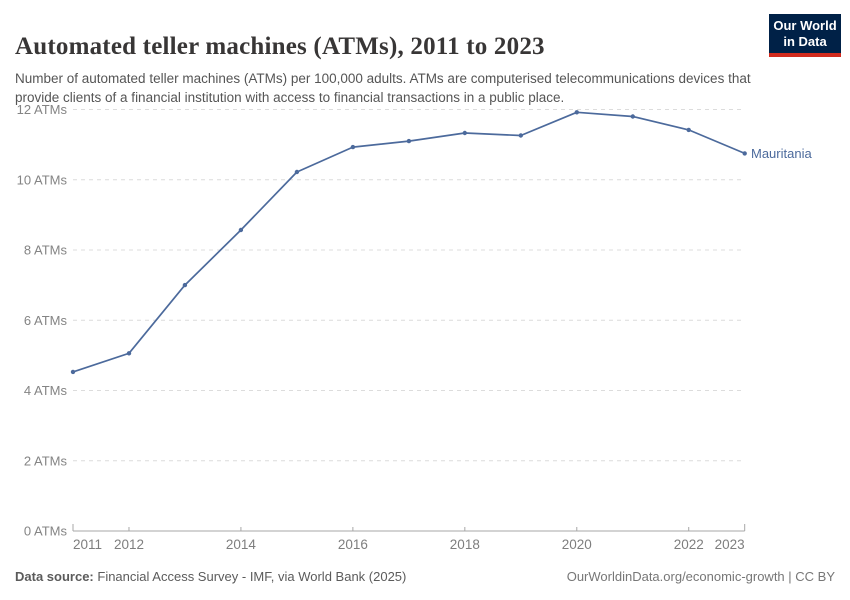 This screenshot has height=600, width=850. Describe the element at coordinates (241, 544) in the screenshot. I see `x-tick-label: 2014` at that location.